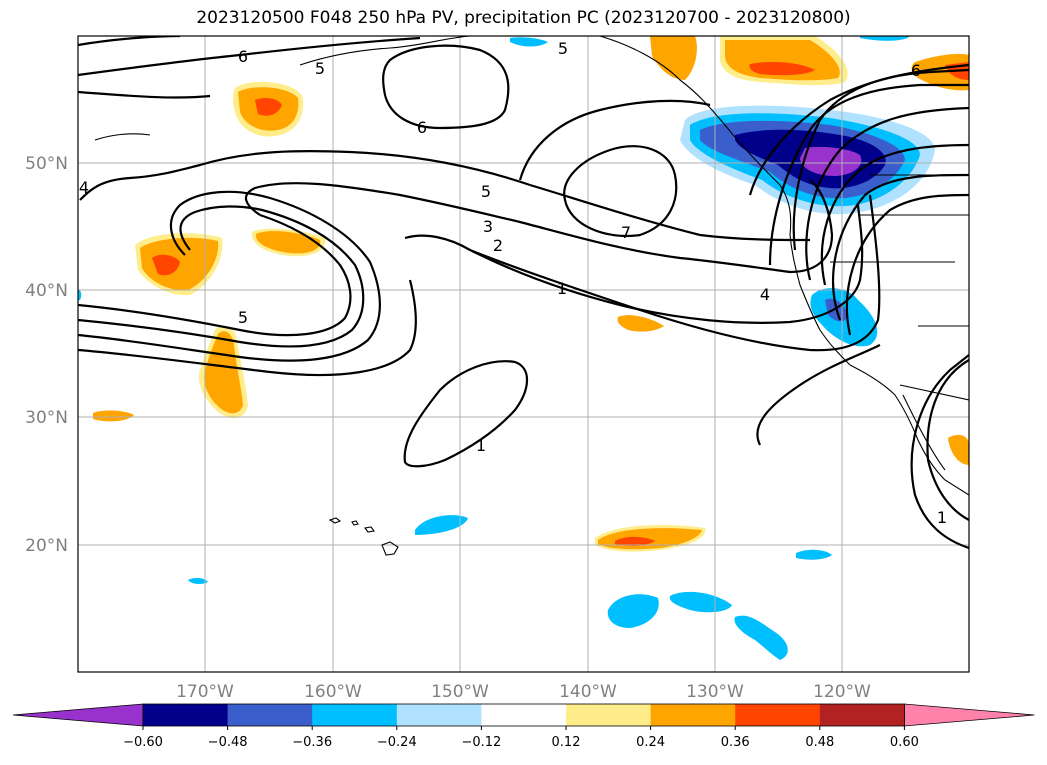 This screenshot has width=1047, height=765. Describe the element at coordinates (842, 692) in the screenshot. I see `lon-label: 120°W` at that location.